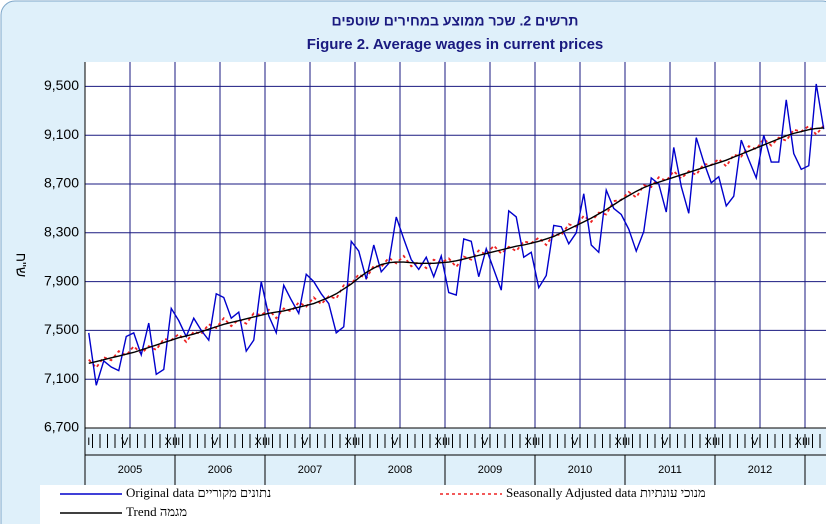 This screenshot has height=524, width=826. Describe the element at coordinates (400, 470) in the screenshot. I see `year-label: 2008` at that location.